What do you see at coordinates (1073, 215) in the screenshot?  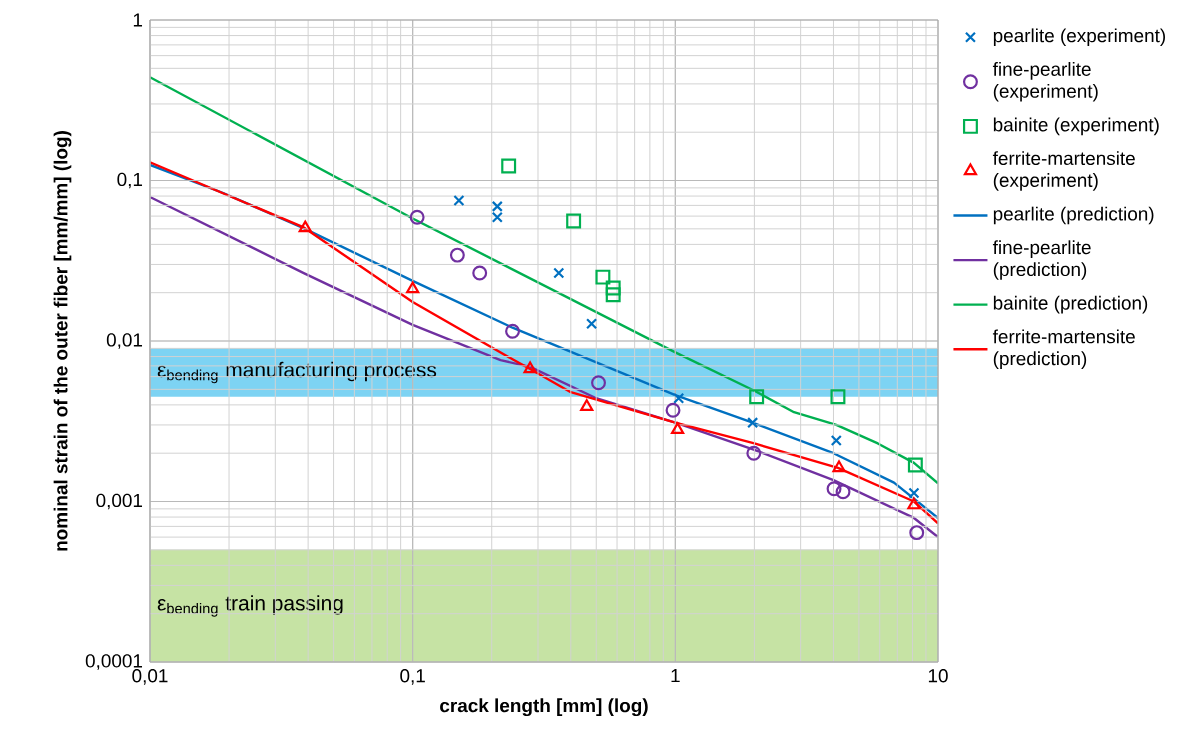 I see `legend-label: pearlite (prediction)` at bounding box center [1073, 215].